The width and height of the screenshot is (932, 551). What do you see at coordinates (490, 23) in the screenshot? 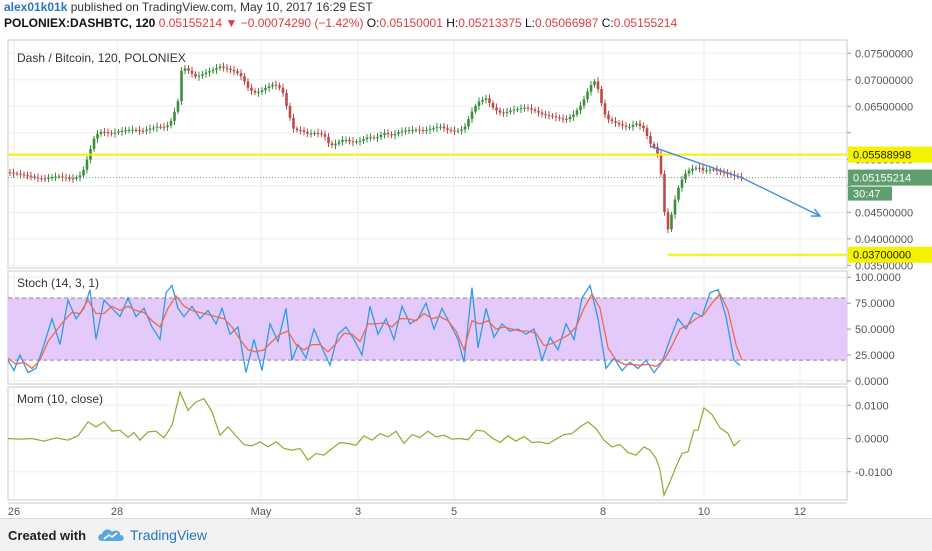
I see `high-value: 0.05213375` at bounding box center [490, 23].